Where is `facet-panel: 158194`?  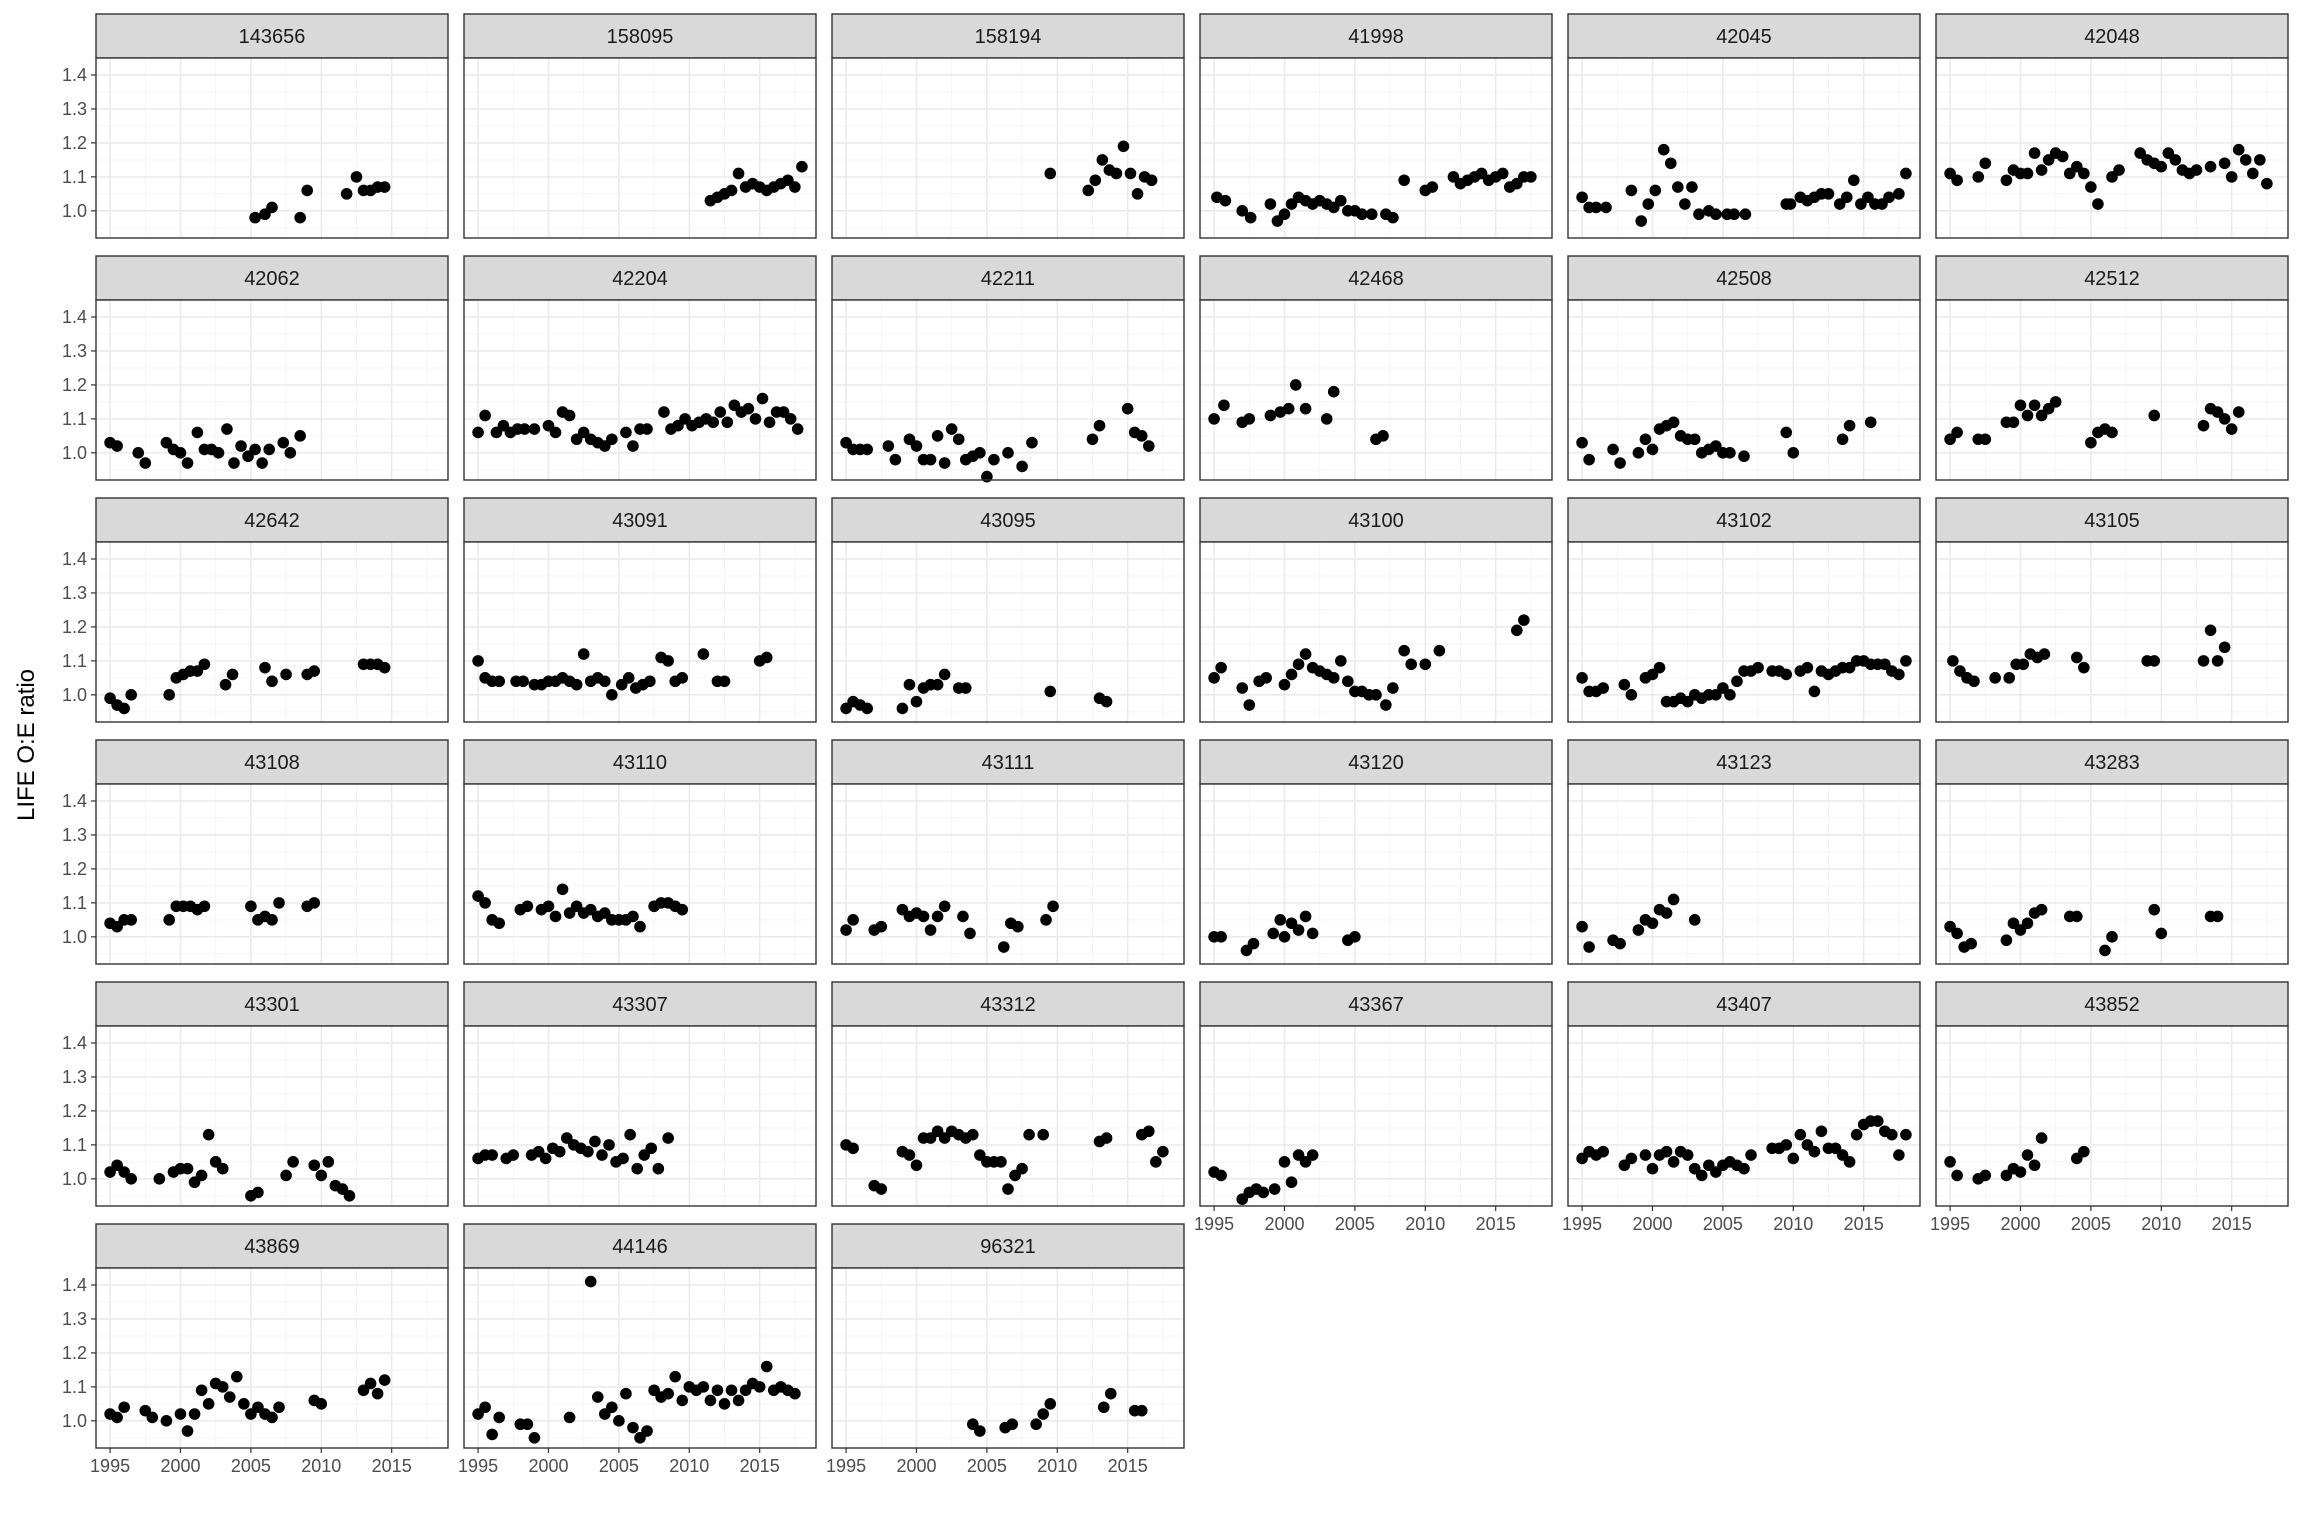
facet-panel: 158194 is located at coordinates (1008, 126).